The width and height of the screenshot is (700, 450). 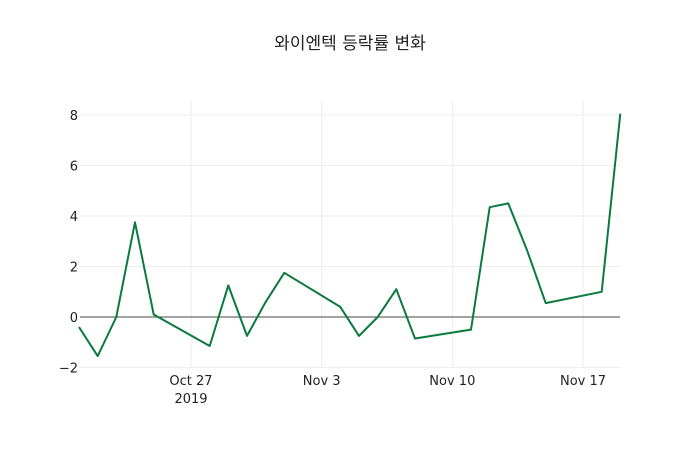 What do you see at coordinates (74, 217) in the screenshot?
I see `y-tick-label: 4` at bounding box center [74, 217].